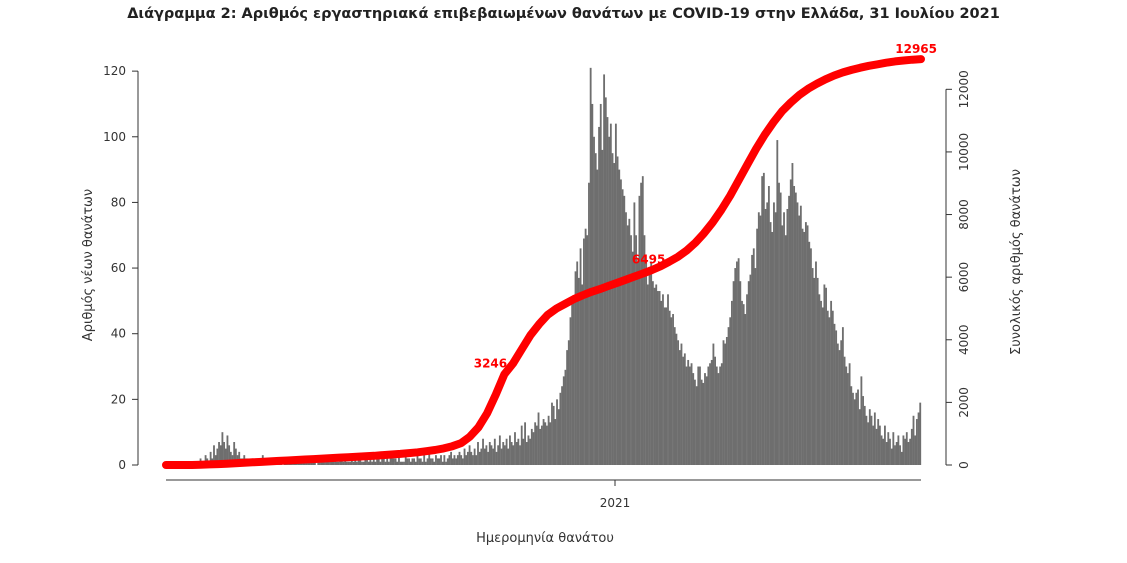 The height and width of the screenshot is (563, 1127). What do you see at coordinates (1016, 262) in the screenshot?
I see `y2-axis-label: Συνολικός αριθμός θανάτων` at bounding box center [1016, 262].